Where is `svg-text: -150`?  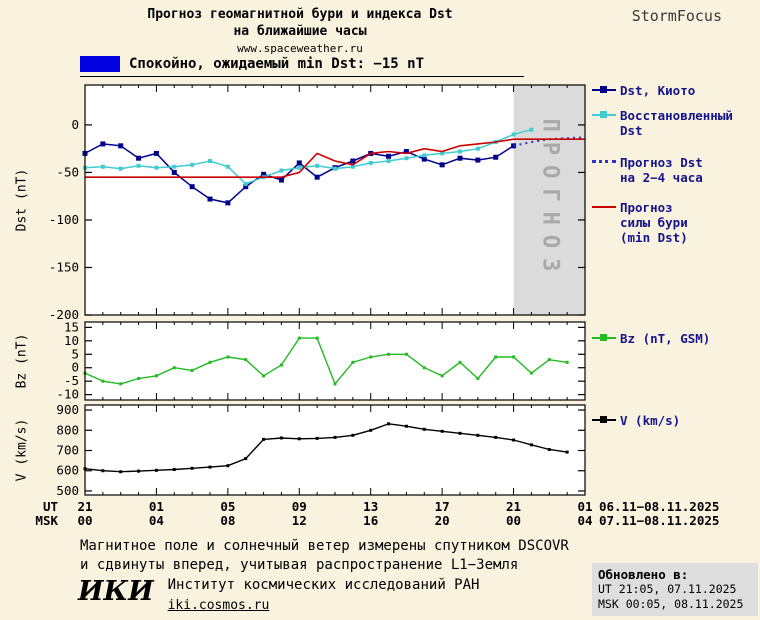 svg-text: -150 is located at coordinates (64, 266).